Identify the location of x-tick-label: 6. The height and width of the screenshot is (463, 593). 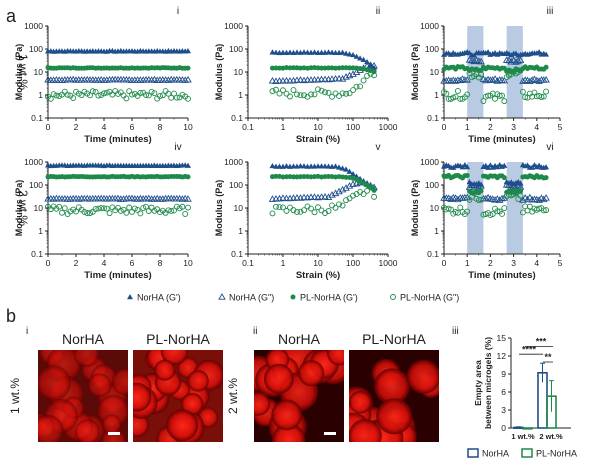
(132, 127).